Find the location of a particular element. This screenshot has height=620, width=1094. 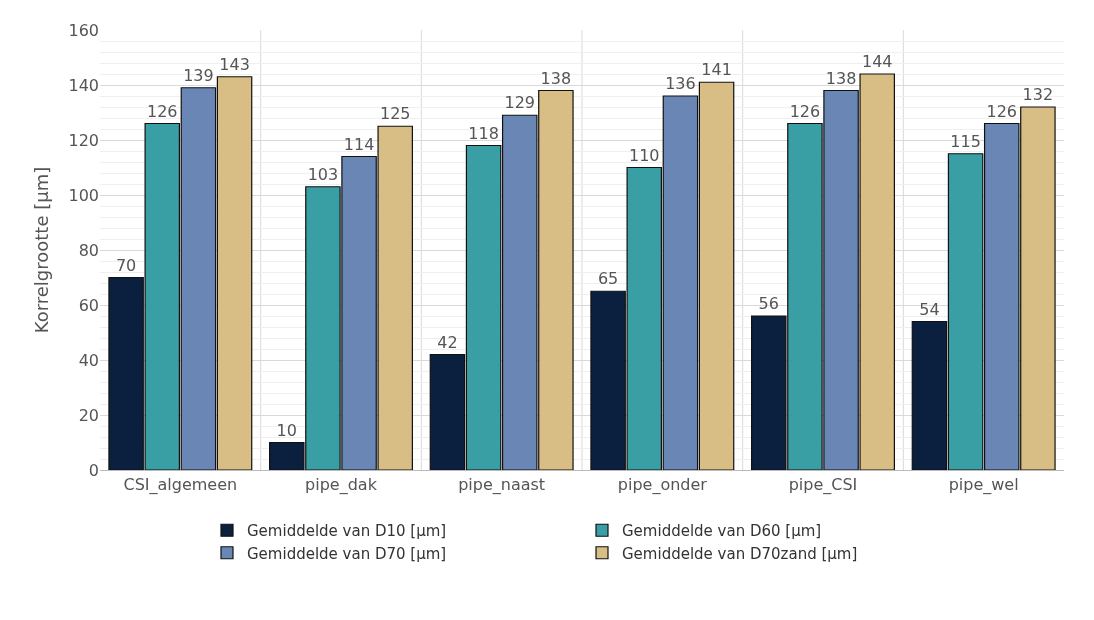

data-label: 10 is located at coordinates (286, 430).